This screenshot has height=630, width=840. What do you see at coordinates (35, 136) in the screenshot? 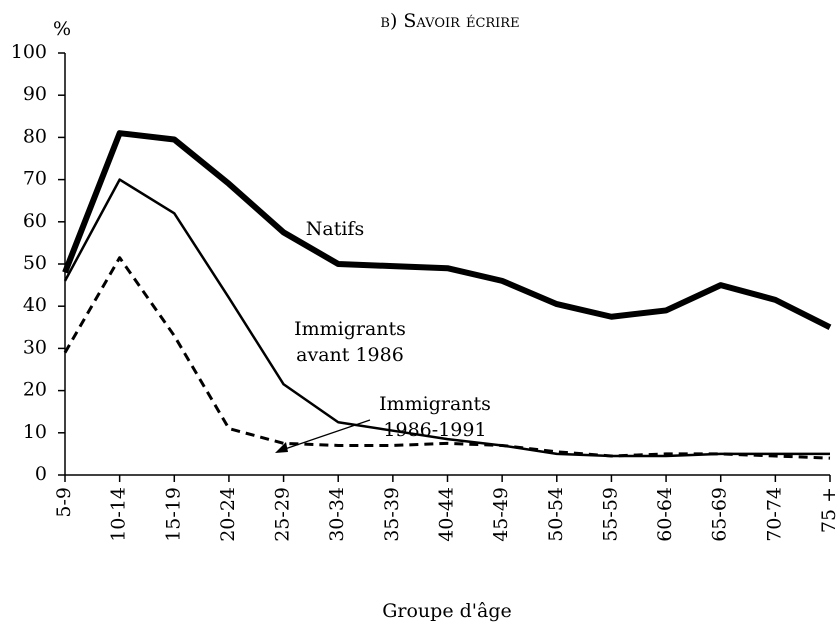
I see `y-tick-label: 80` at bounding box center [35, 136].